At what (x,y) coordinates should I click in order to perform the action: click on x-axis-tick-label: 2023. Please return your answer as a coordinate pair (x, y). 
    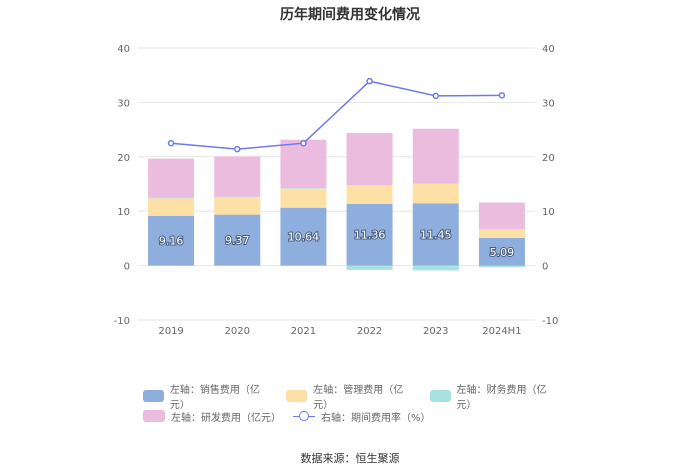
    Looking at the image, I should click on (435, 331).